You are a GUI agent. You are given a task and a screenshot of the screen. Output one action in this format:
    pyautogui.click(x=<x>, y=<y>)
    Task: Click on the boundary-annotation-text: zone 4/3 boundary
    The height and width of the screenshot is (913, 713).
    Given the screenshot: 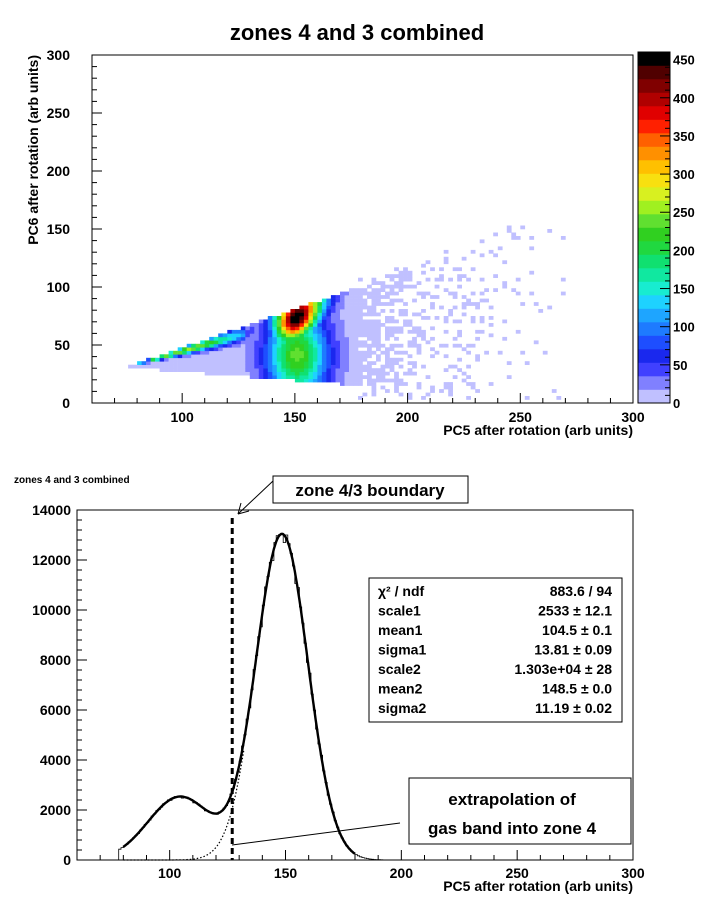 What is the action you would take?
    pyautogui.click(x=370, y=490)
    